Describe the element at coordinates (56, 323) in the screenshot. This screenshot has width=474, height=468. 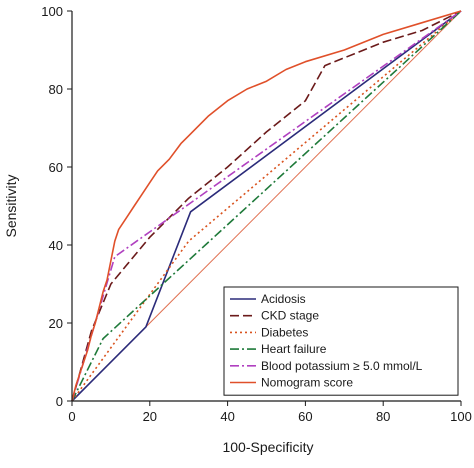
I see `y-tick-label: 20` at that location.